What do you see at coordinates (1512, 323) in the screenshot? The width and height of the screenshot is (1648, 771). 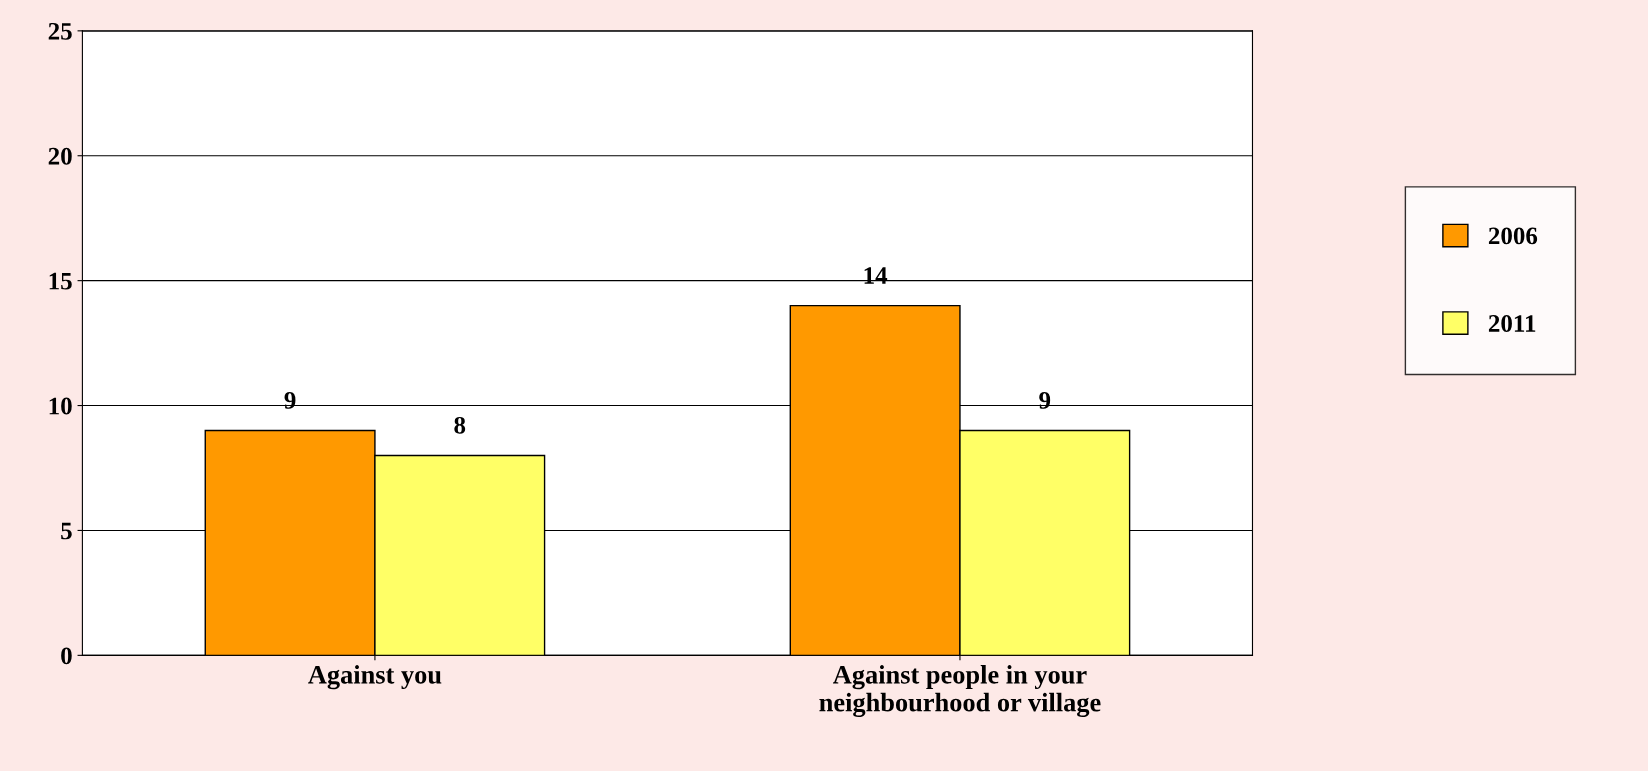 I see `legend-label: 2011` at bounding box center [1512, 323].